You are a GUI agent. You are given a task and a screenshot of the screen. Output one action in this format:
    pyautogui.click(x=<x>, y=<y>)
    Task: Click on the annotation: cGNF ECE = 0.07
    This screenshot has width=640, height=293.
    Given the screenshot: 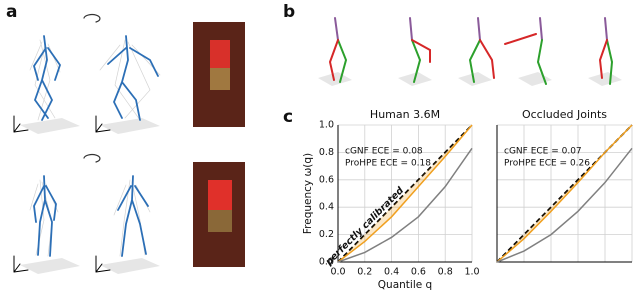 What is the action you would take?
    pyautogui.click(x=543, y=152)
    